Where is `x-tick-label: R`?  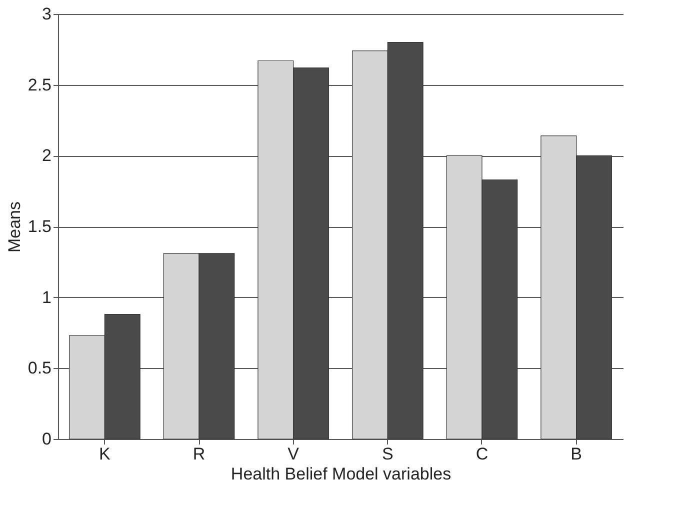 x-tick-label: R is located at coordinates (199, 454).